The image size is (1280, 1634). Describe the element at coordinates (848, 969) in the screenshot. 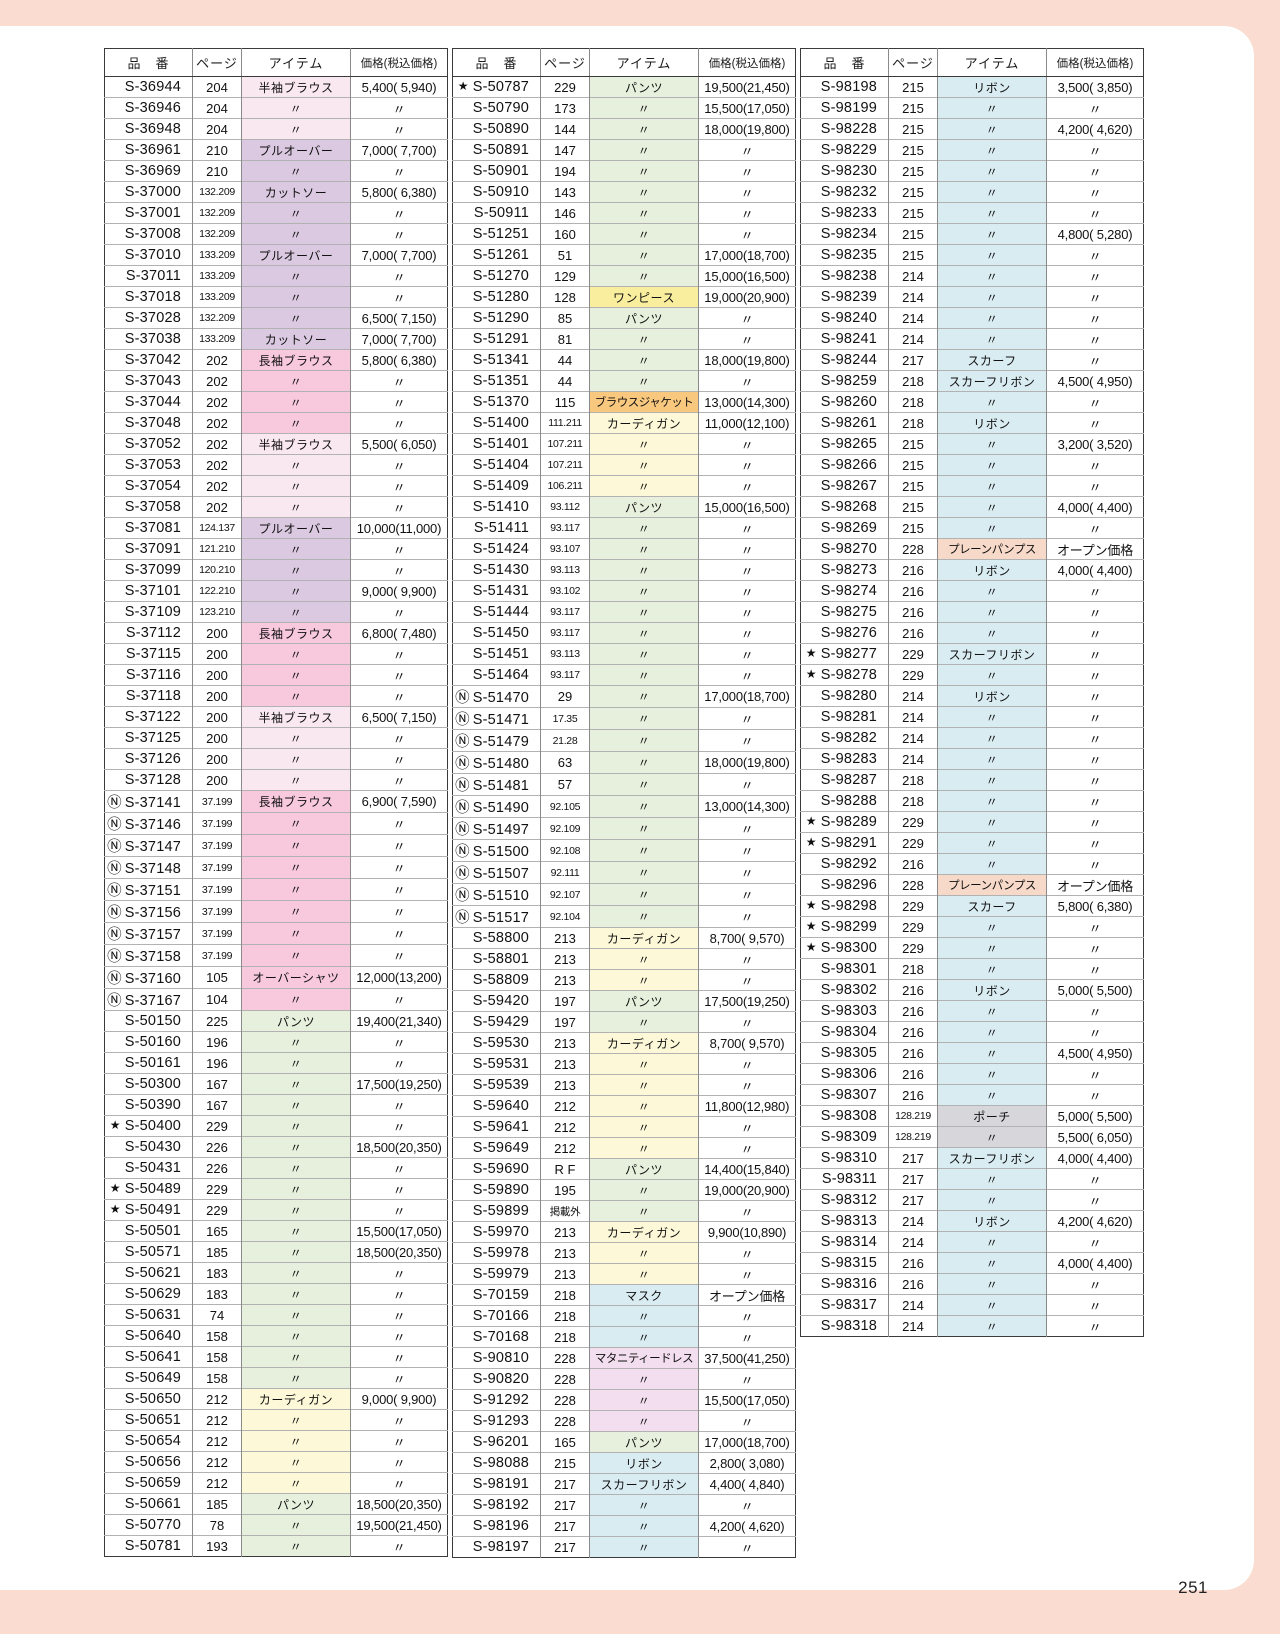

I see `product-code: S-98301` at that location.